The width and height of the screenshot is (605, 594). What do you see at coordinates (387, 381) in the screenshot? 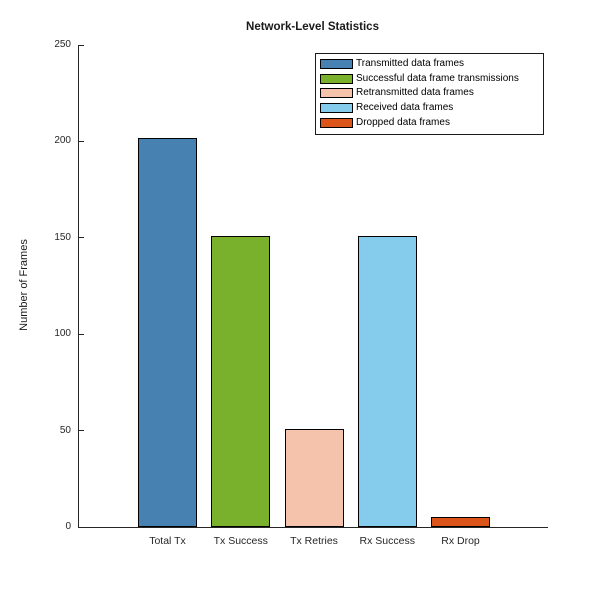
I see `bar-rx-success` at bounding box center [387, 381].